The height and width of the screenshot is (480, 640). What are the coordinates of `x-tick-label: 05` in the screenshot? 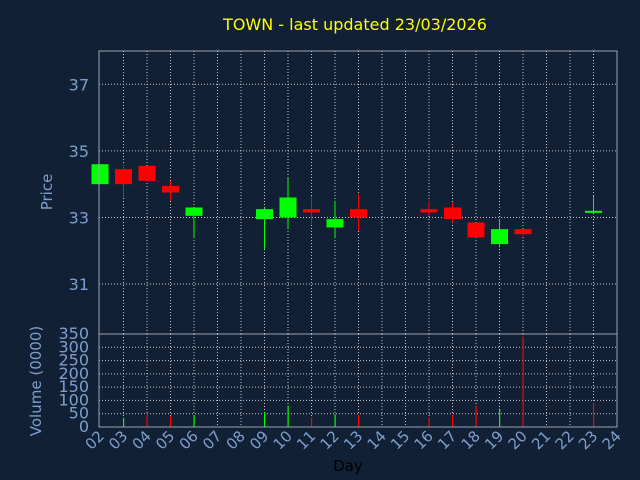 It's located at (165, 440).